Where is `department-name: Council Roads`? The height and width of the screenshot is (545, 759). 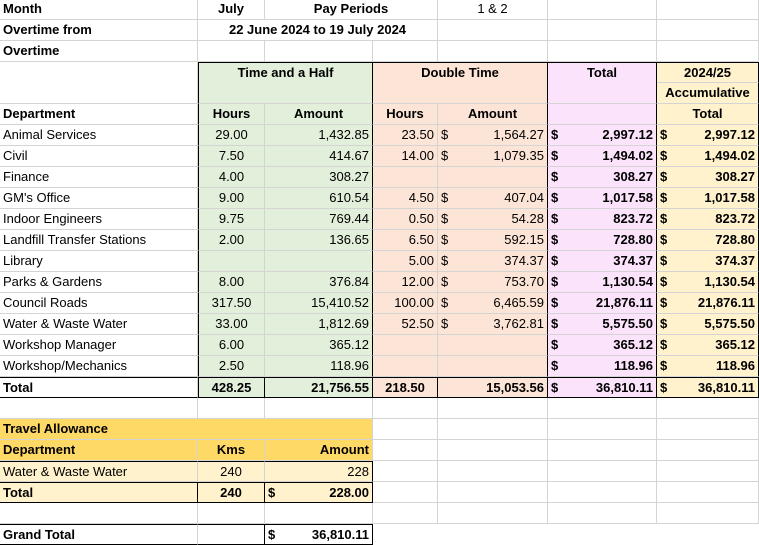 department-name: Council Roads is located at coordinates (99, 303).